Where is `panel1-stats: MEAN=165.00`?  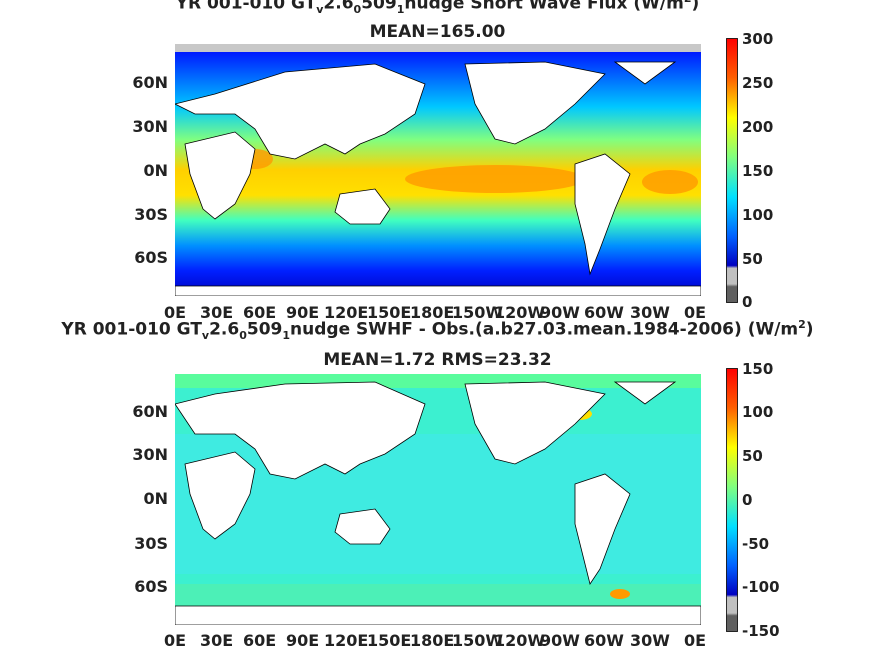
panel1-stats: MEAN=165.00 is located at coordinates (437, 32).